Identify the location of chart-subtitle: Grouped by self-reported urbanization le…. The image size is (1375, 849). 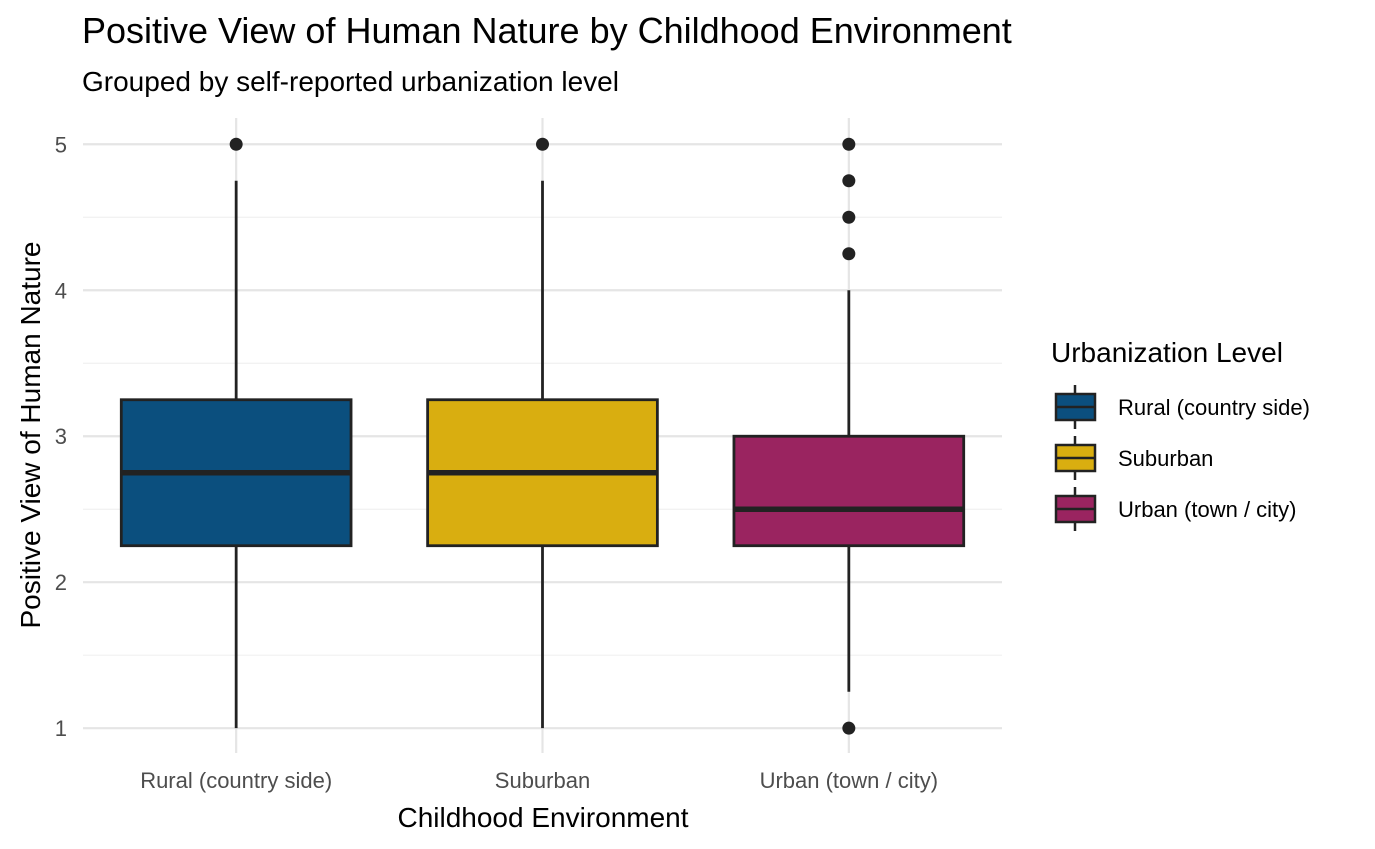
(350, 81).